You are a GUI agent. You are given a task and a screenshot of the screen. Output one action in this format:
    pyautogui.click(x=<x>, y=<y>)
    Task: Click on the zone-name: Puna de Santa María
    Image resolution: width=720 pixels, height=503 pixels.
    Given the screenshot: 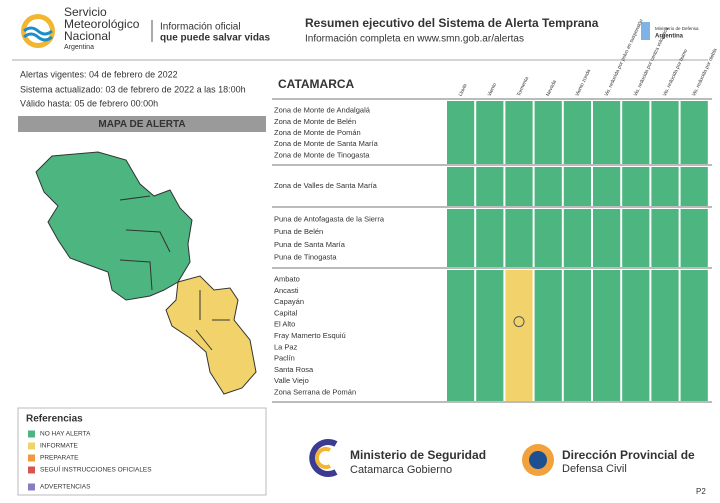 What is the action you would take?
    pyautogui.click(x=310, y=244)
    